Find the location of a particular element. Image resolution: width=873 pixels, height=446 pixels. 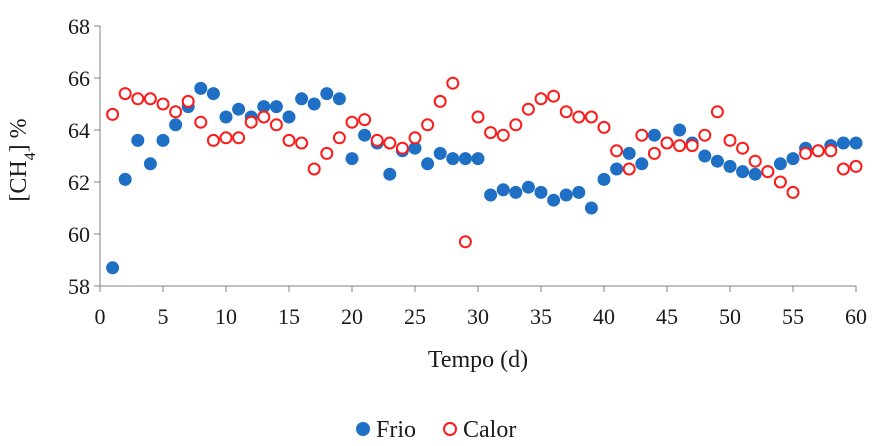

x-tick-label: 35 is located at coordinates (541, 316).